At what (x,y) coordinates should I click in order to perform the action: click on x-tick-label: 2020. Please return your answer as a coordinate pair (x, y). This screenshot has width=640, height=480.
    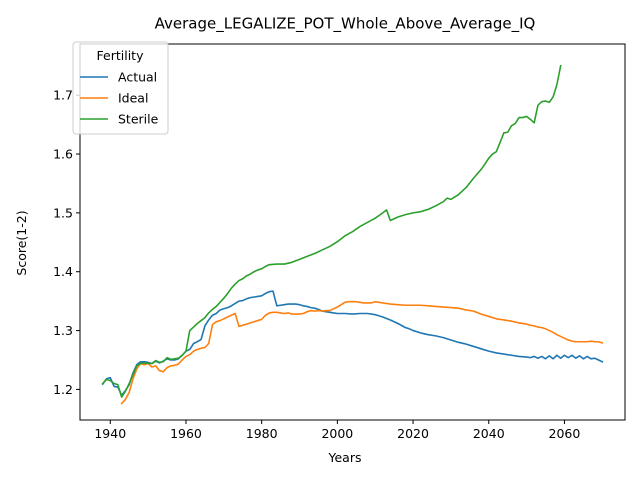
    Looking at the image, I should click on (413, 433).